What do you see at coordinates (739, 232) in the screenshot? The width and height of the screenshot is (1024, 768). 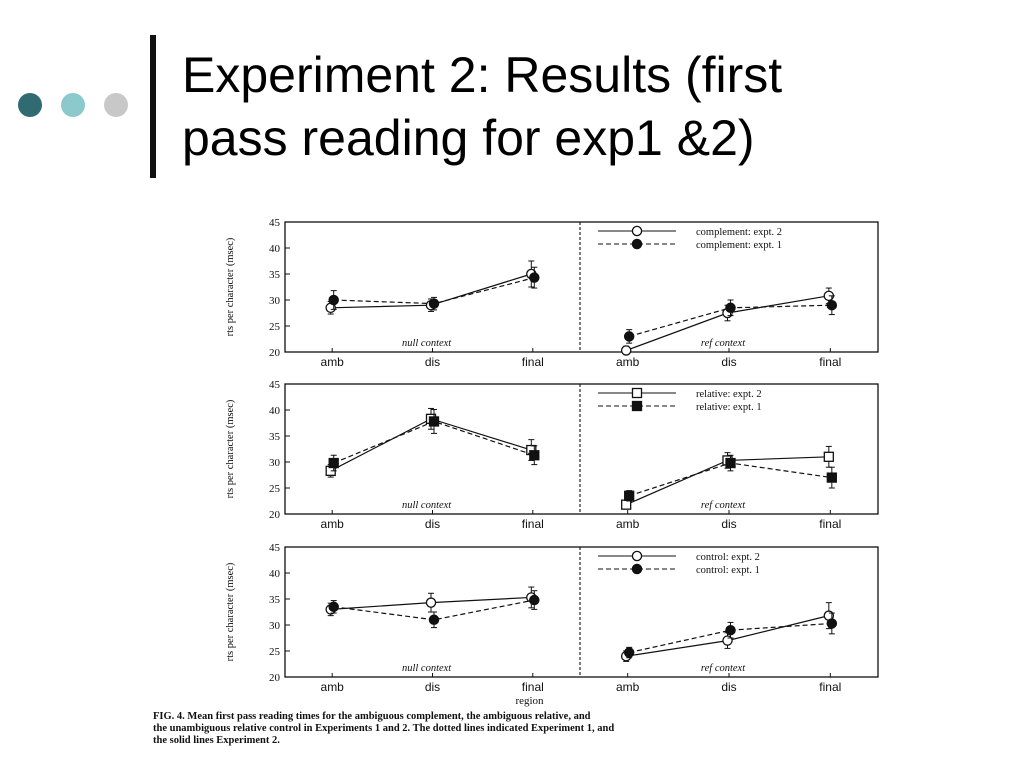 I see `legend-label: complement: expt. 2` at bounding box center [739, 232].